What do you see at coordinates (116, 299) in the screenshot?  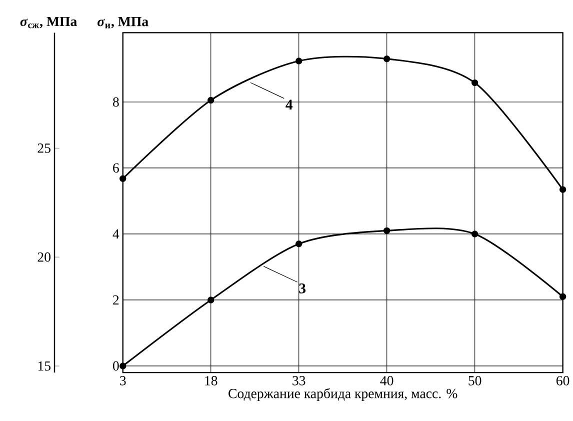 I see `y-tick-label: 2` at bounding box center [116, 299].